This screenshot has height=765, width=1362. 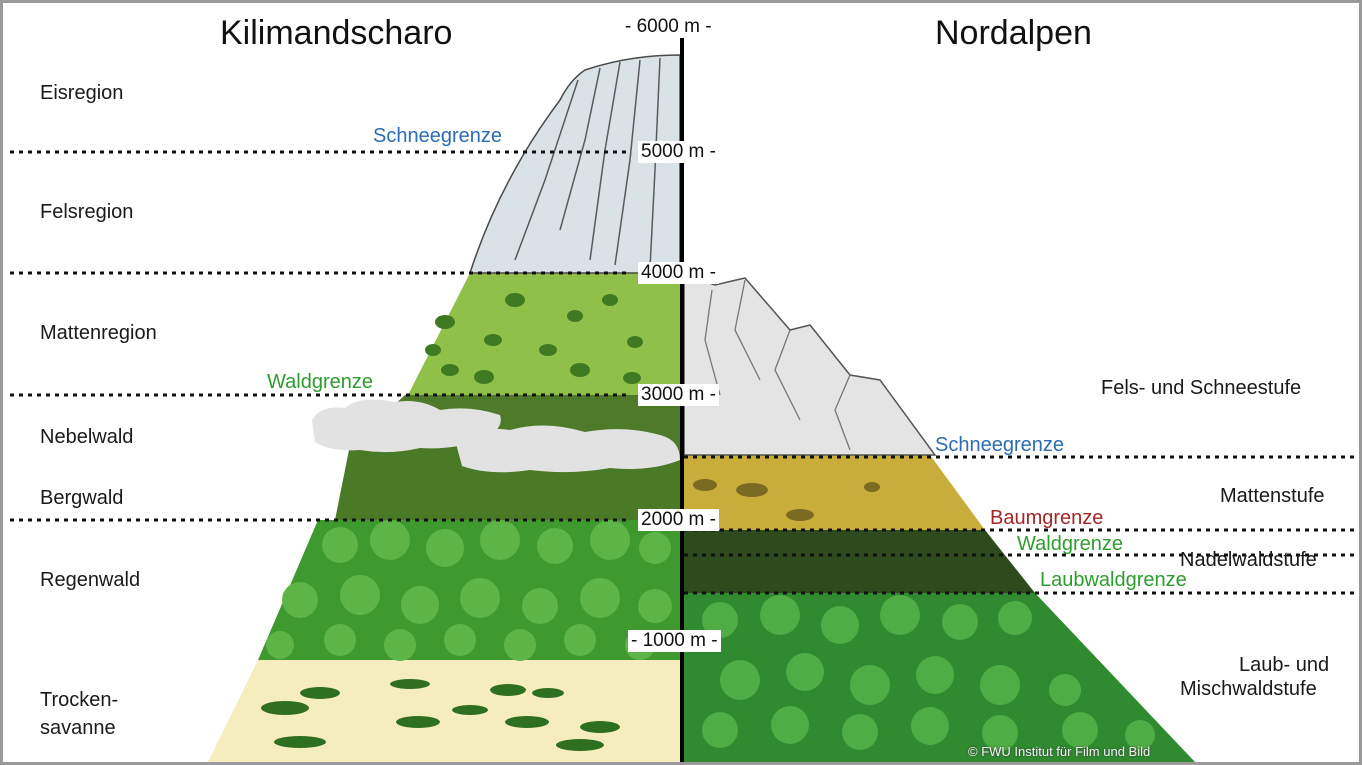 What do you see at coordinates (859, 561) in the screenshot?
I see `conifer-zone` at bounding box center [859, 561].